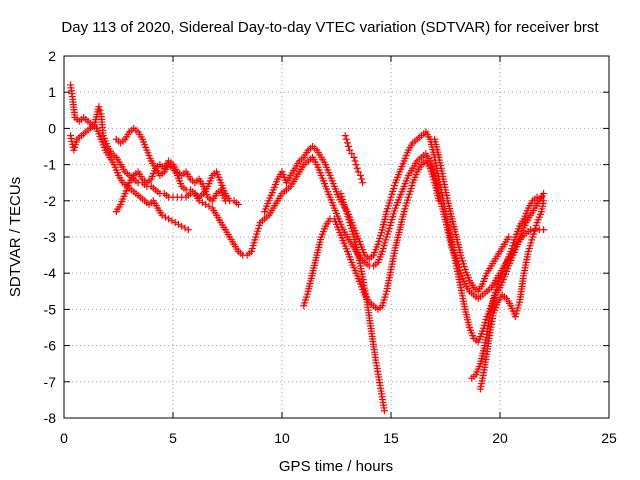 This screenshot has width=640, height=480. What do you see at coordinates (282, 438) in the screenshot?
I see `x-tick-label: 10` at bounding box center [282, 438].